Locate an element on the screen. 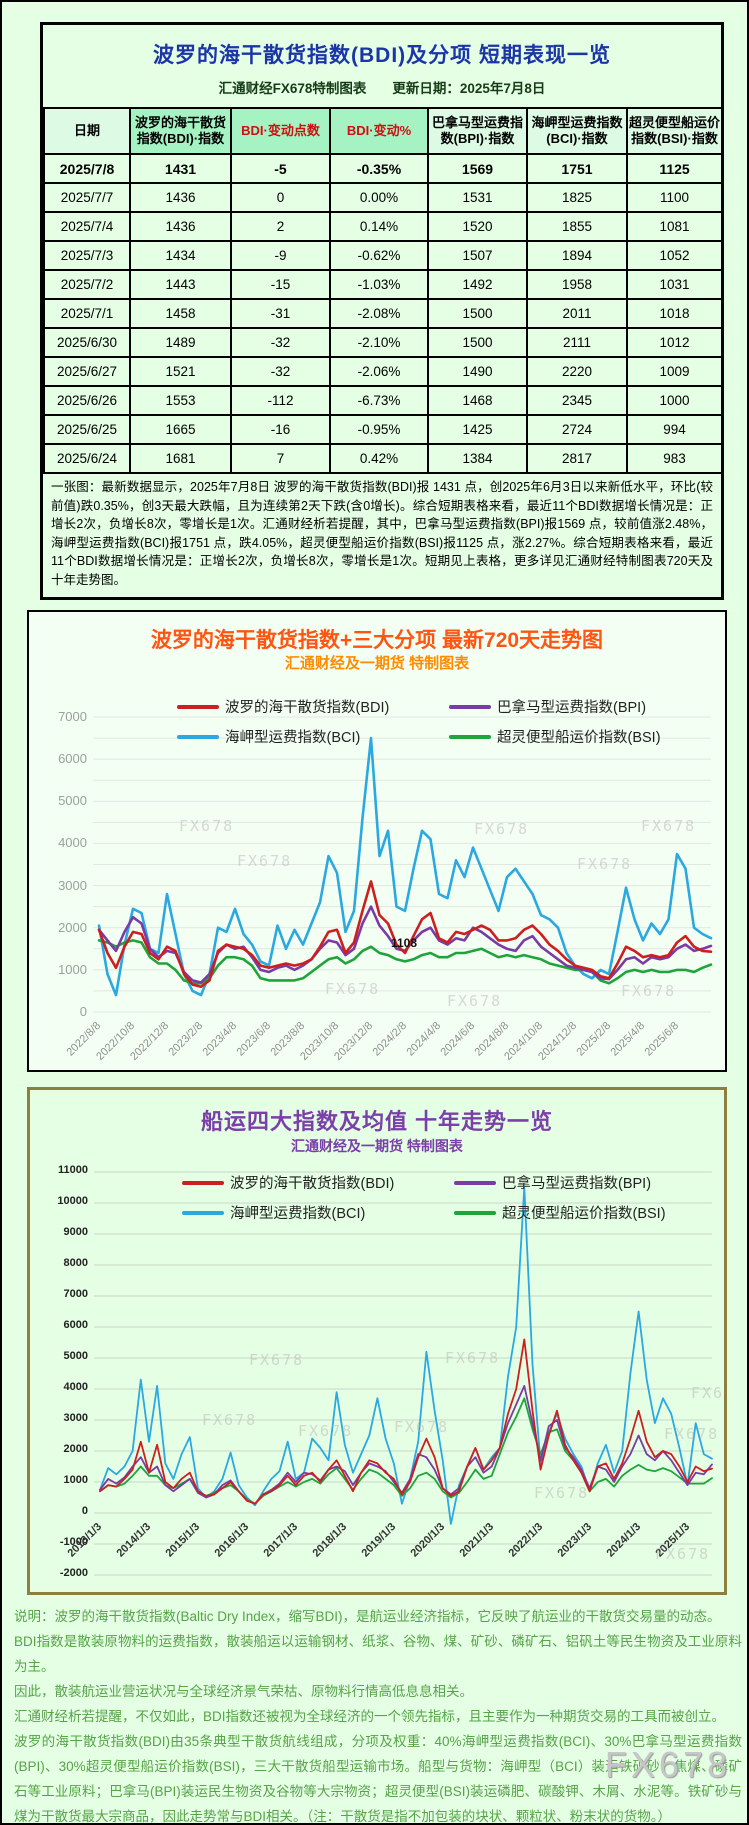 Image resolution: width=749 pixels, height=1825 pixels. chart1-subtitle: 汇通财经及一期货 特制图表 is located at coordinates (377, 663).